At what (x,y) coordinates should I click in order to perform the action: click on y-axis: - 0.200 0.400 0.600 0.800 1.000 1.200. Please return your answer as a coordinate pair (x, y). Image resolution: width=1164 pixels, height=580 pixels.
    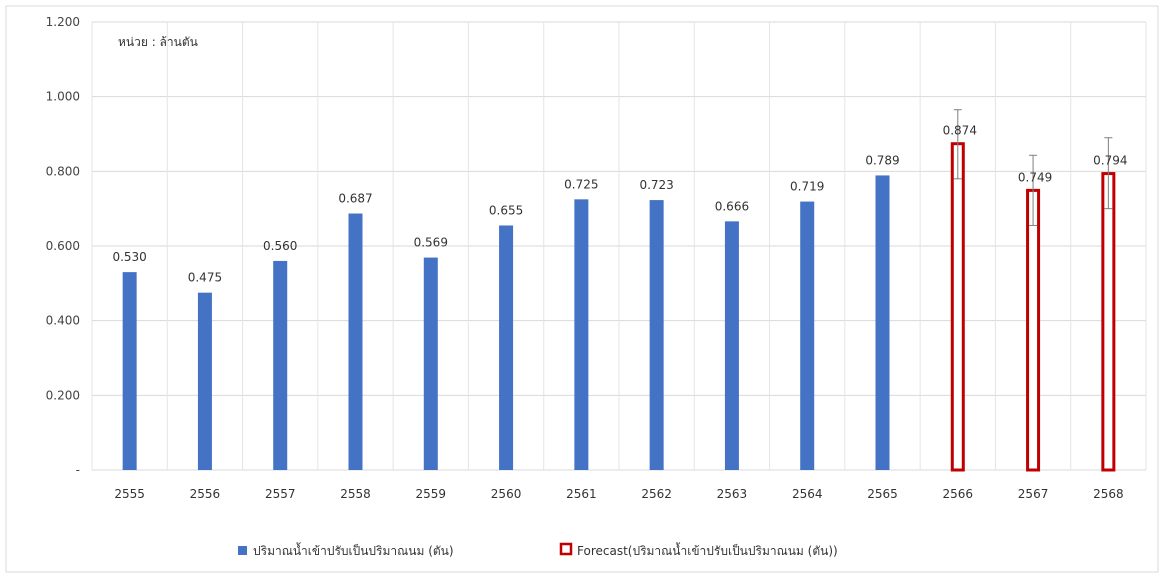
    Looking at the image, I should click on (63, 246).